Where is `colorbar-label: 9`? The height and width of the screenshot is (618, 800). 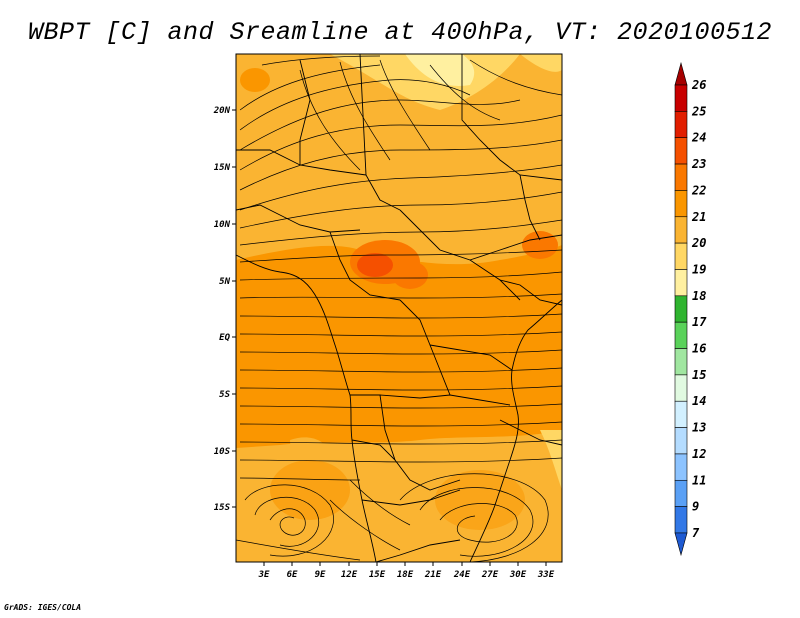 colorbar-label: 9 is located at coordinates (695, 507).